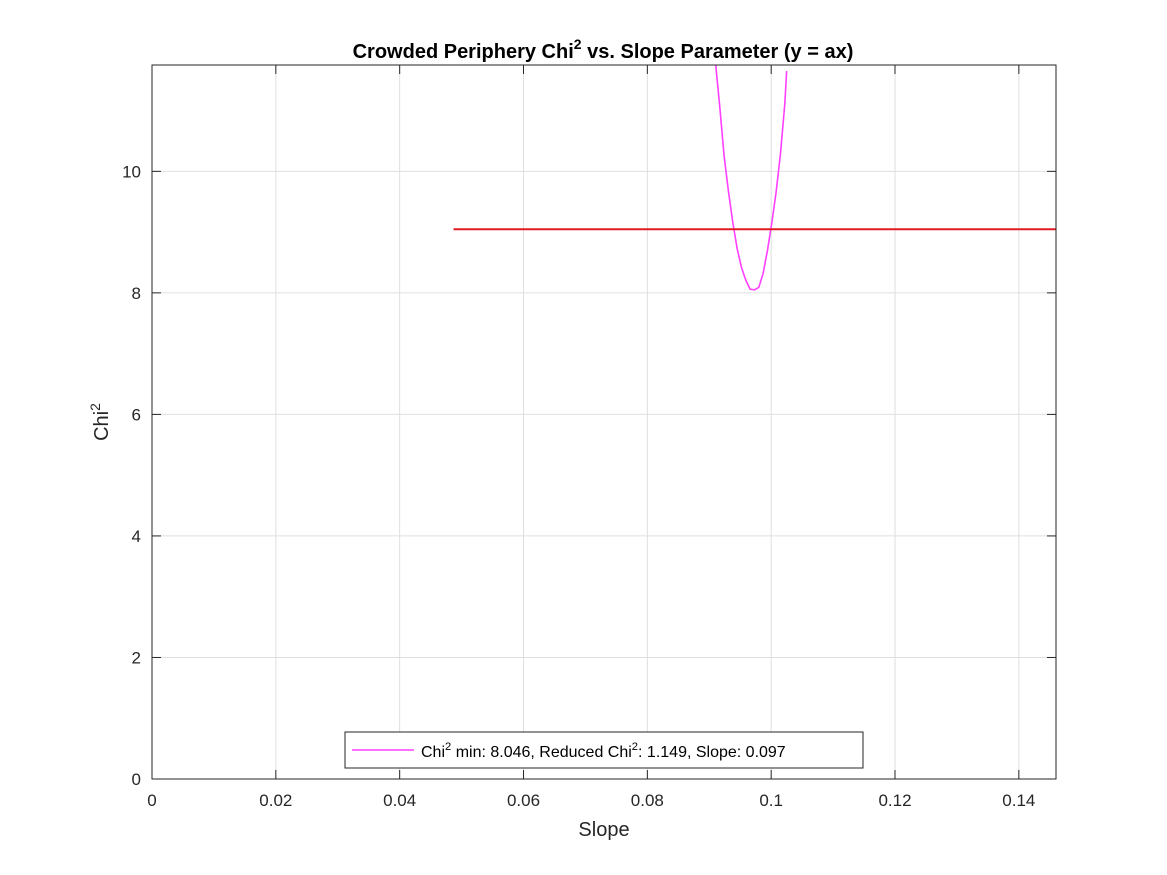 This screenshot has height=875, width=1167. What do you see at coordinates (136, 293) in the screenshot?
I see `y-tick-label: 8` at bounding box center [136, 293].